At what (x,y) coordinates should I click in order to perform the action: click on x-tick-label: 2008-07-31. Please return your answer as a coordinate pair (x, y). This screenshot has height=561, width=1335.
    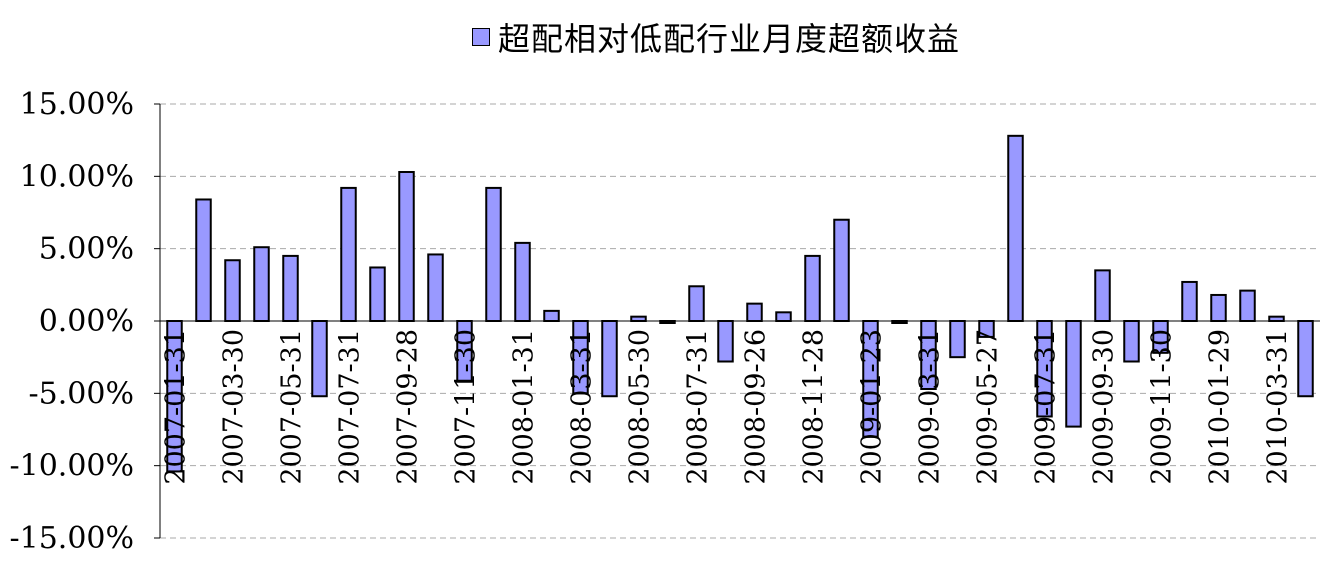
    Looking at the image, I should click on (698, 407).